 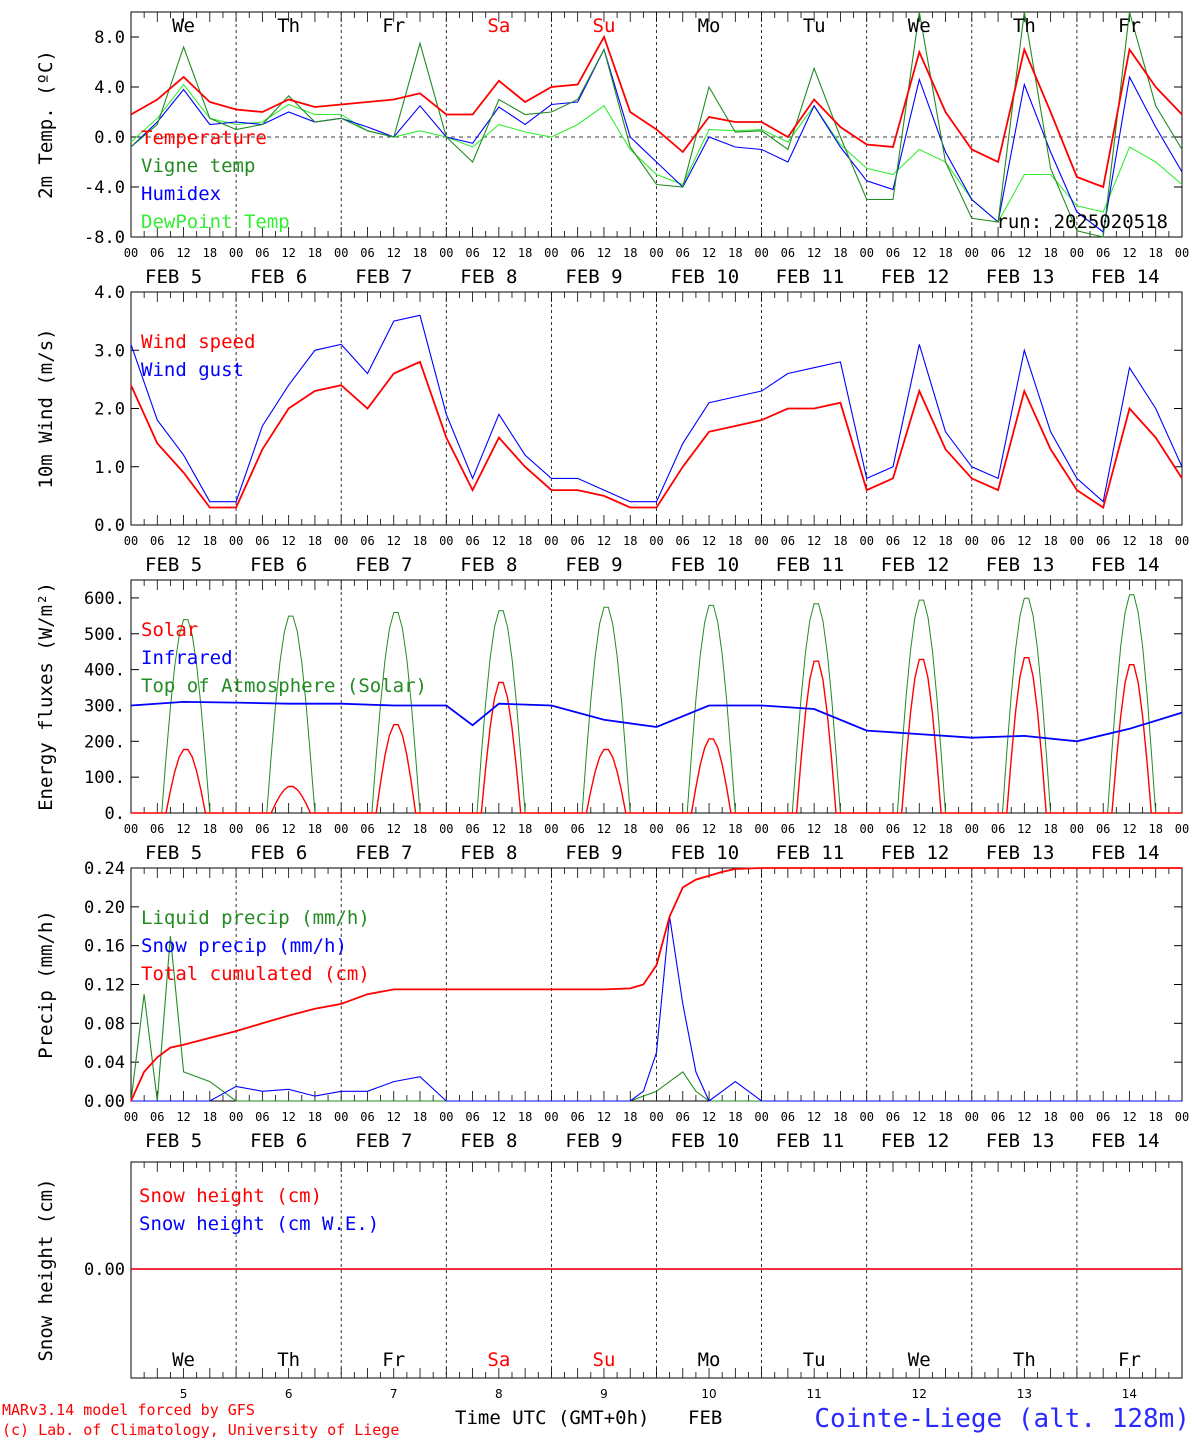 I want to click on x-axis-label: Time UTC (GMT+0h), so click(x=552, y=1418).